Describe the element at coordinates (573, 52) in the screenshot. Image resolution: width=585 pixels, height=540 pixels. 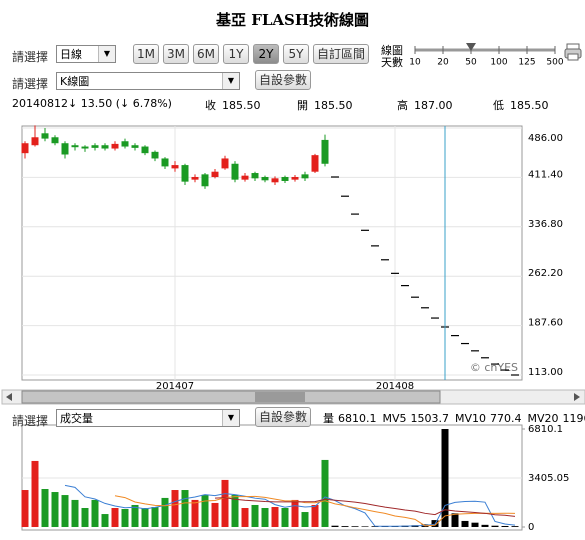
I see `print-icon` at that location.